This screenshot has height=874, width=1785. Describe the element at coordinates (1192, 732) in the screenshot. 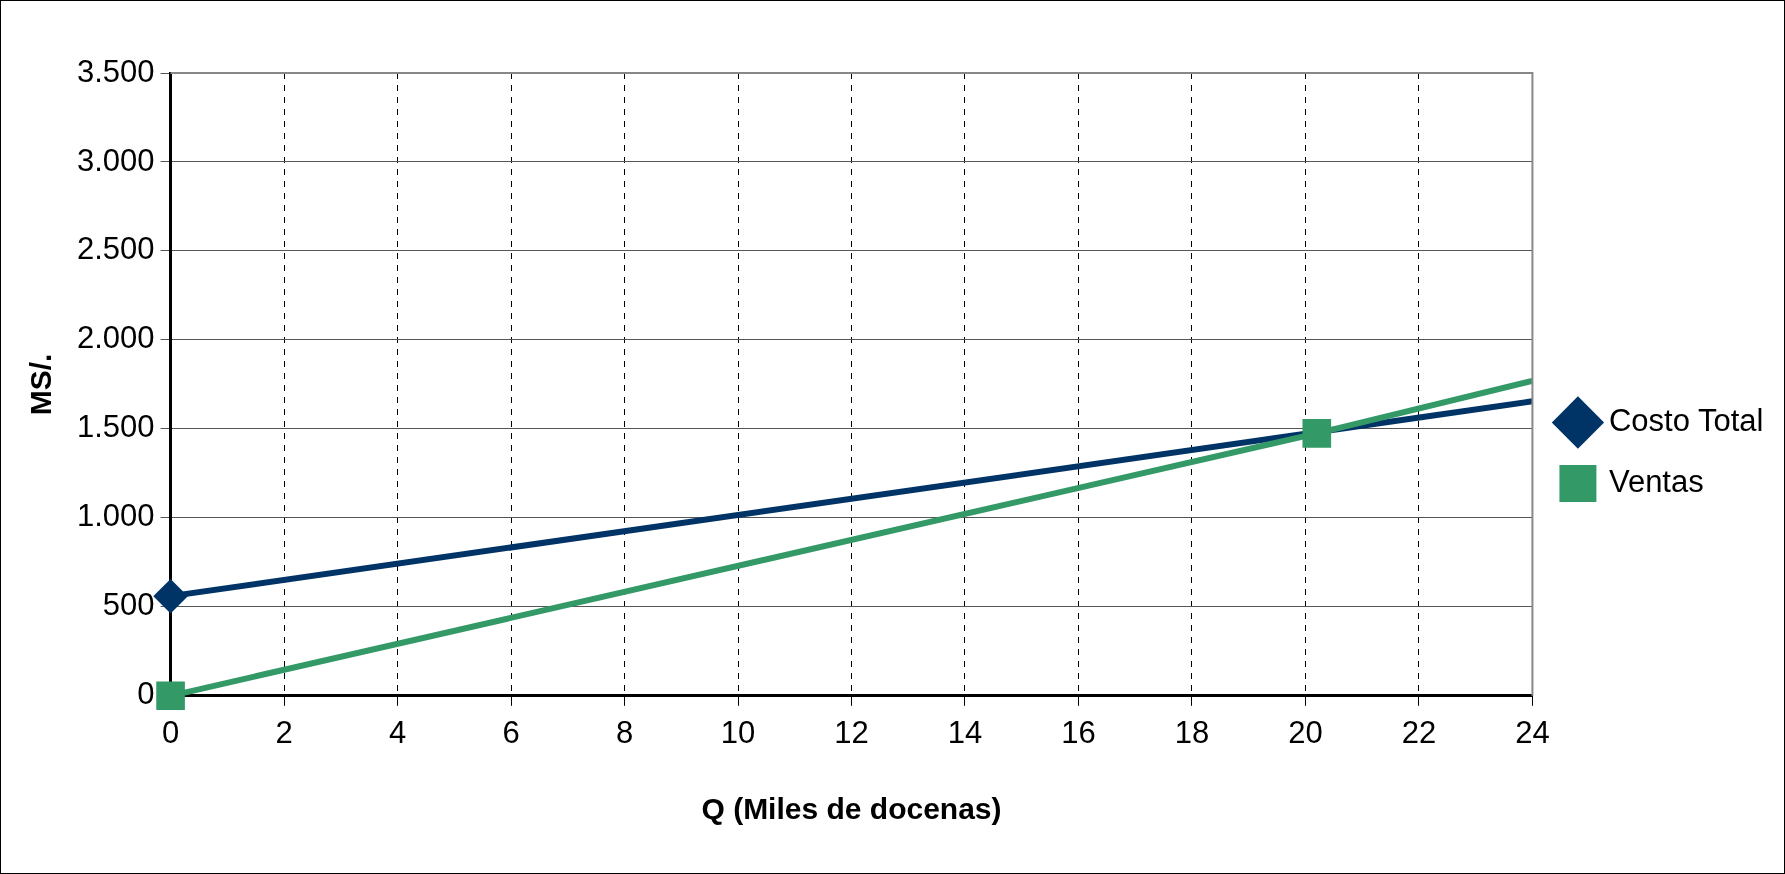

I see `x-tick-label: 18` at that location.